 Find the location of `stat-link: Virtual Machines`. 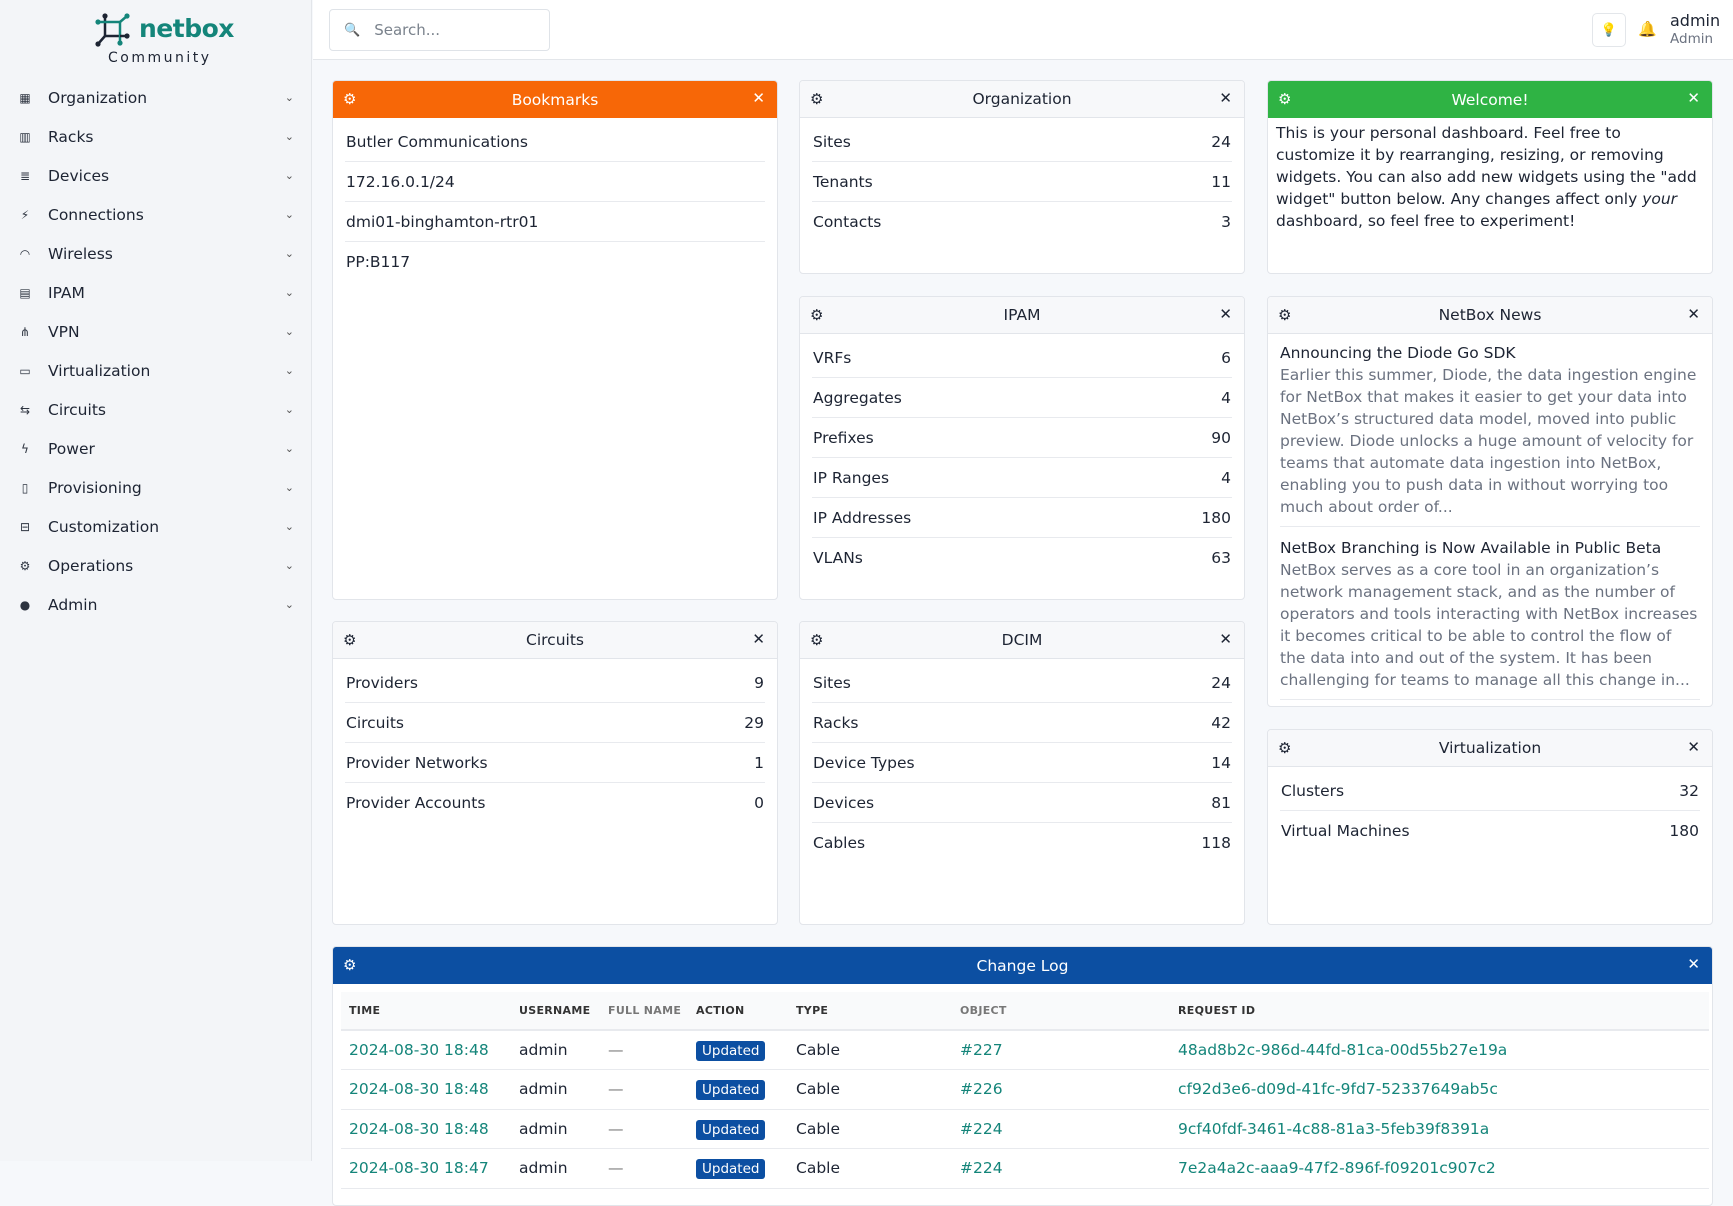

stat-link: Virtual Machines is located at coordinates (1345, 831).